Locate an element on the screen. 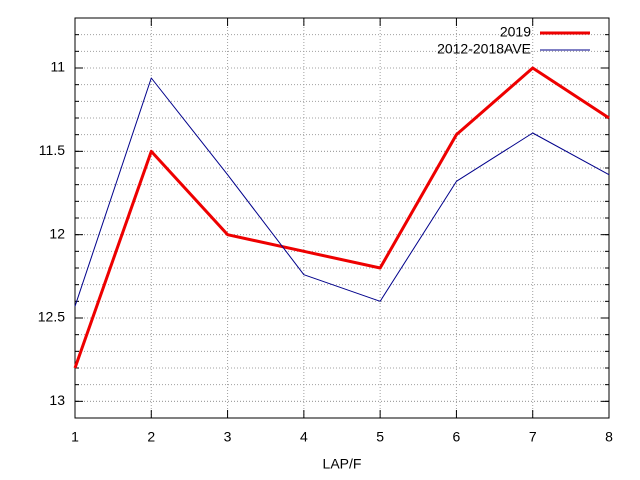  x-tick-label: 4 is located at coordinates (304, 437).